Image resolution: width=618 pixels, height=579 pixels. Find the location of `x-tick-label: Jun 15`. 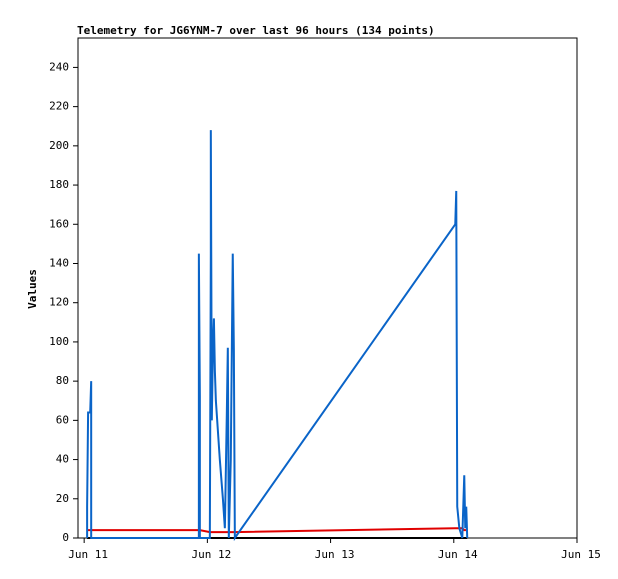

x-tick-label: Jun 15 is located at coordinates (581, 554).